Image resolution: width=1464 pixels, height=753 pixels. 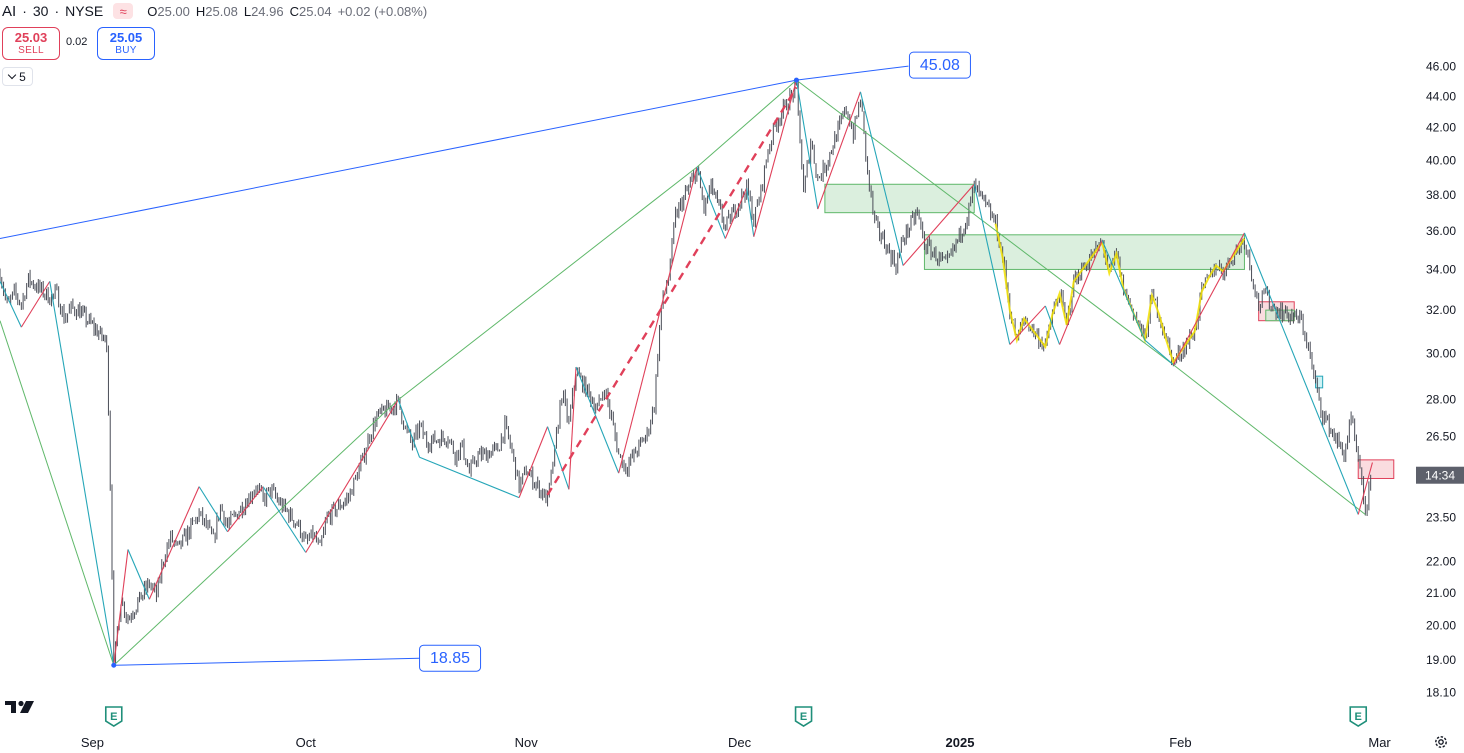 I want to click on time-tick-label: Dec, so click(x=740, y=742).